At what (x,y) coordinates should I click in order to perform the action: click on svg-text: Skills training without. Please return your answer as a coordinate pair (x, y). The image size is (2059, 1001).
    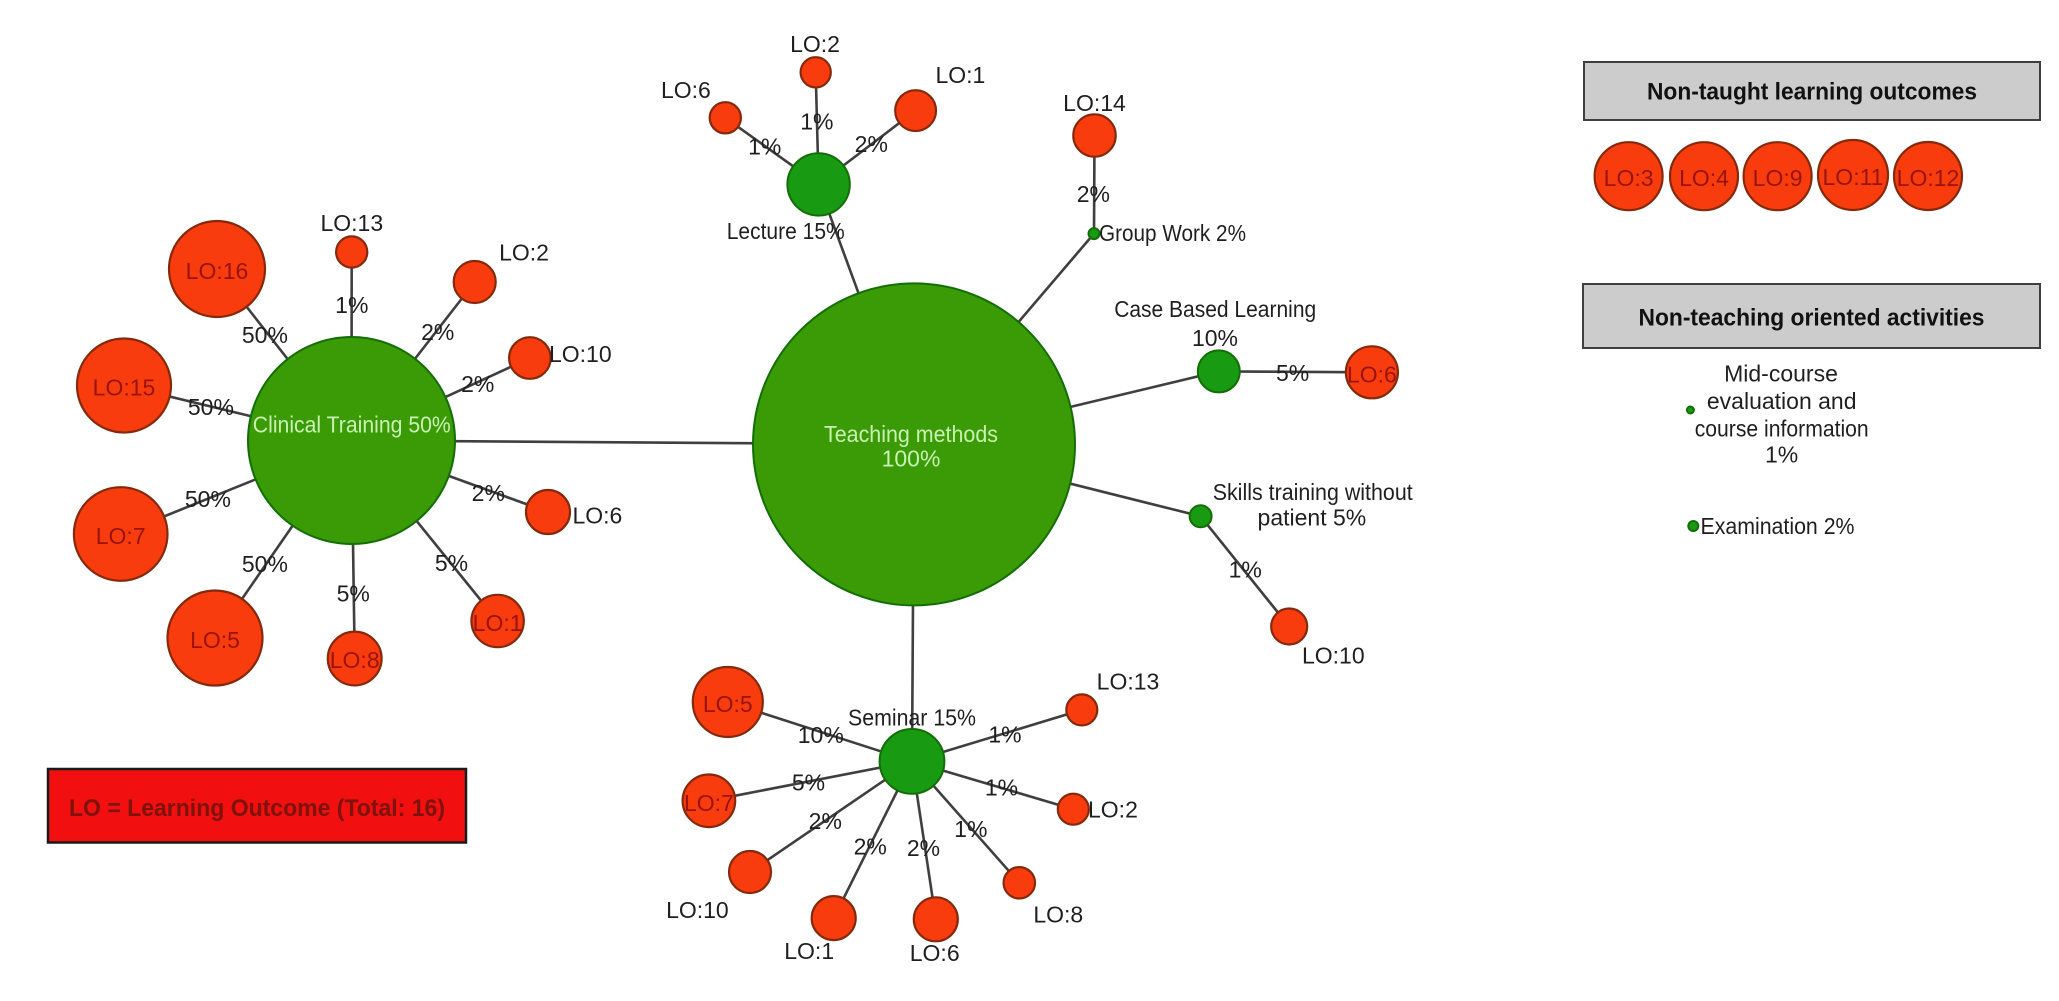
    Looking at the image, I should click on (1313, 492).